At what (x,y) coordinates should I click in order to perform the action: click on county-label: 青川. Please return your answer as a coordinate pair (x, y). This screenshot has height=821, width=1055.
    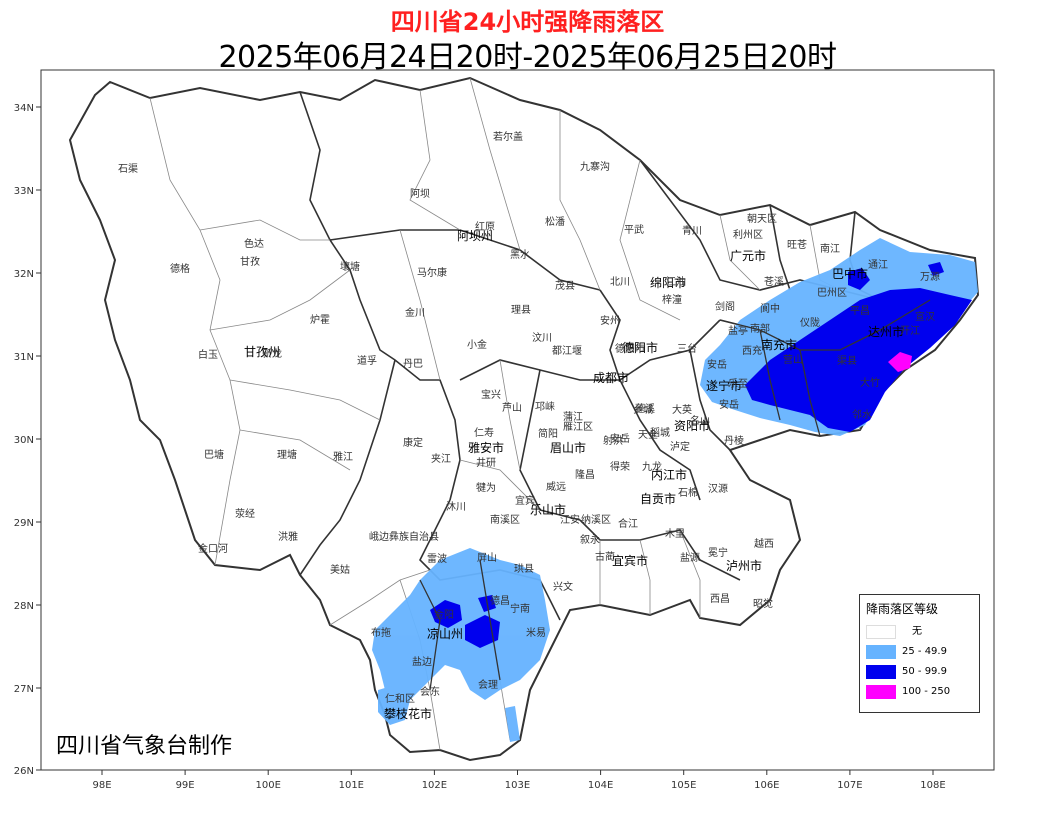
    Looking at the image, I should click on (692, 230).